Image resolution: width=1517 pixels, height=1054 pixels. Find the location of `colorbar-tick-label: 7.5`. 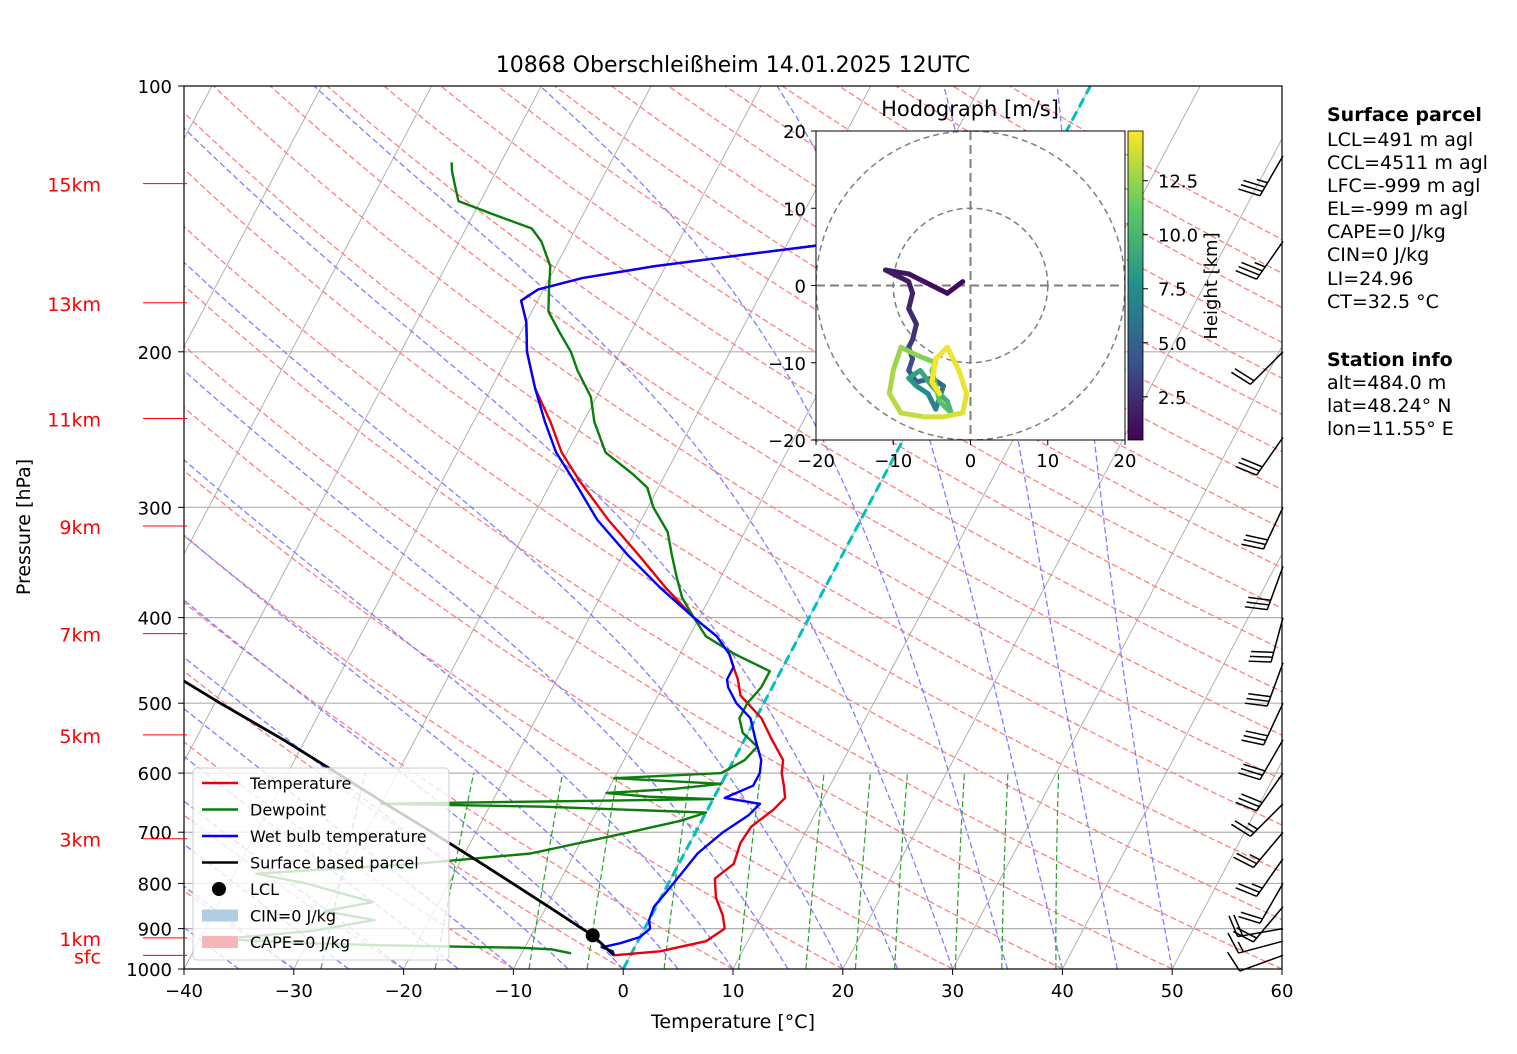

colorbar-tick-label: 7.5 is located at coordinates (1172, 290).